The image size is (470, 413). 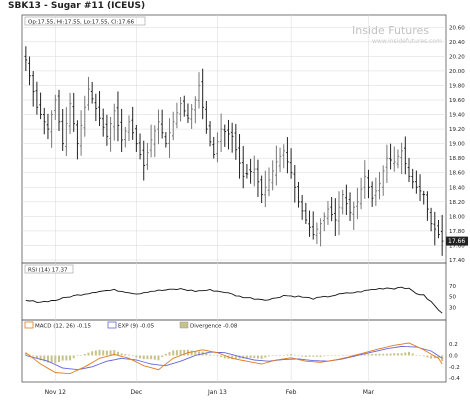 What do you see at coordinates (291, 392) in the screenshot?
I see `time-tick-label: Feb` at bounding box center [291, 392].